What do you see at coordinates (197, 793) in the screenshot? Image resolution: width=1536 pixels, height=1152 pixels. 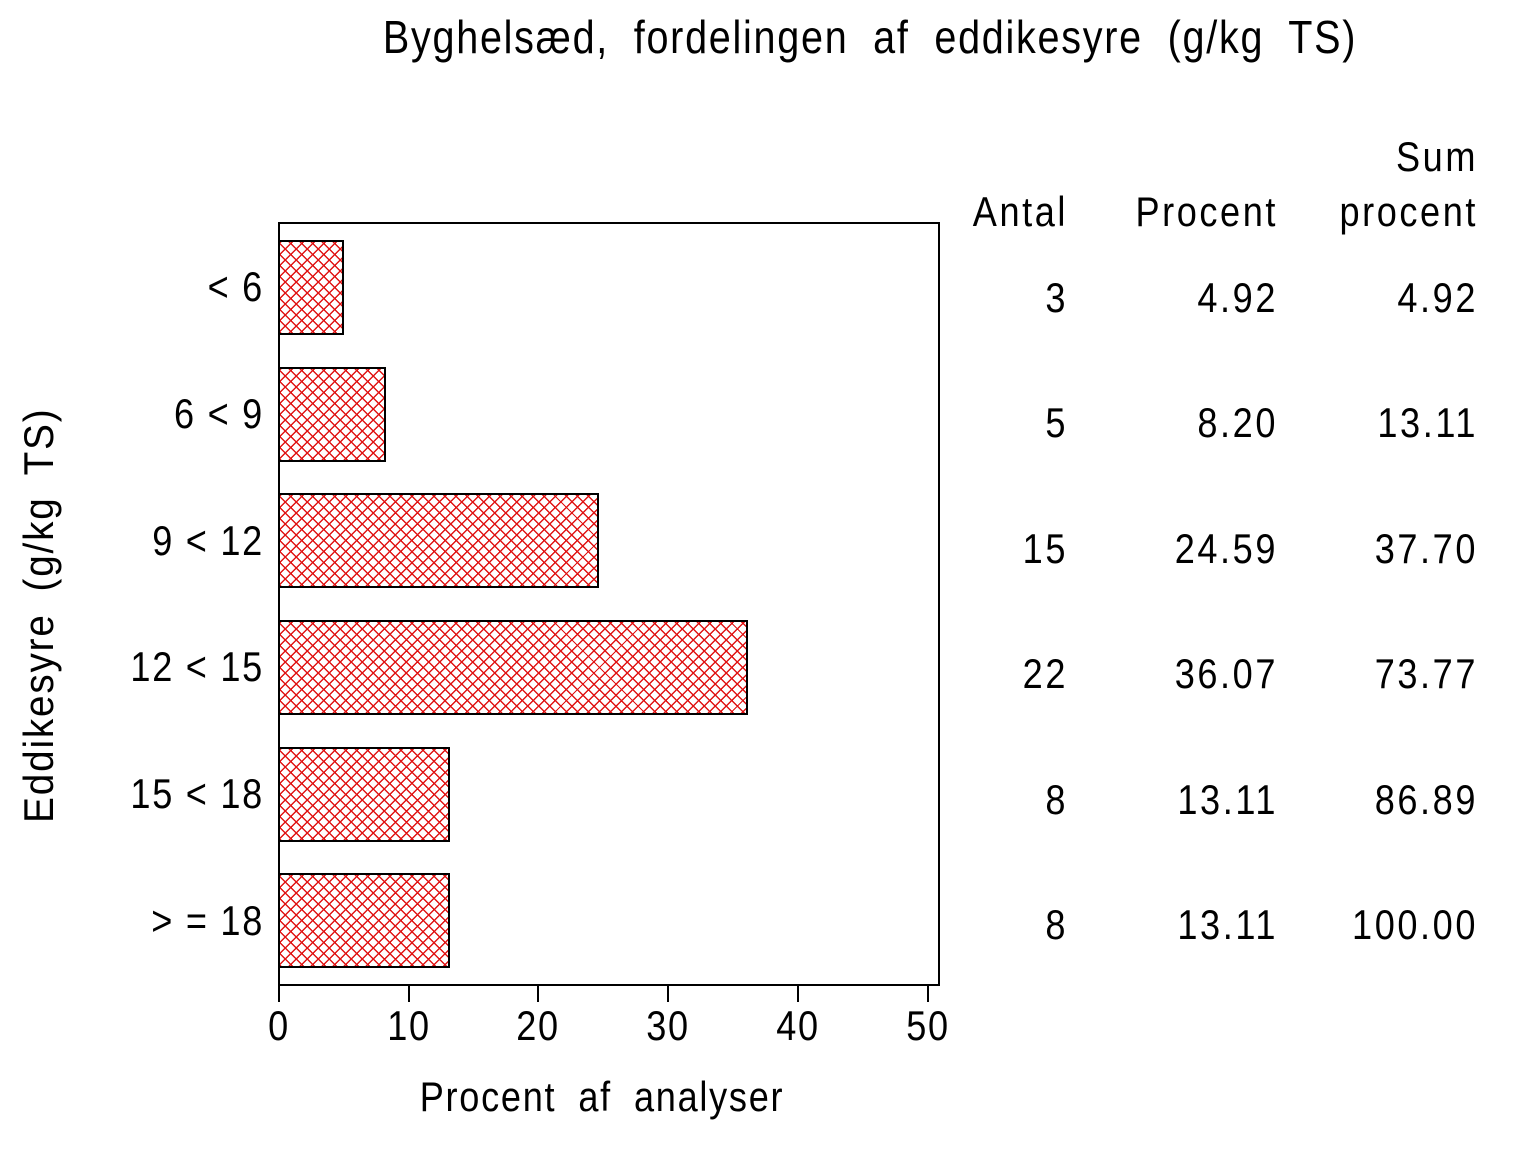 I see `category-label-5: 15 < 18` at bounding box center [197, 793].